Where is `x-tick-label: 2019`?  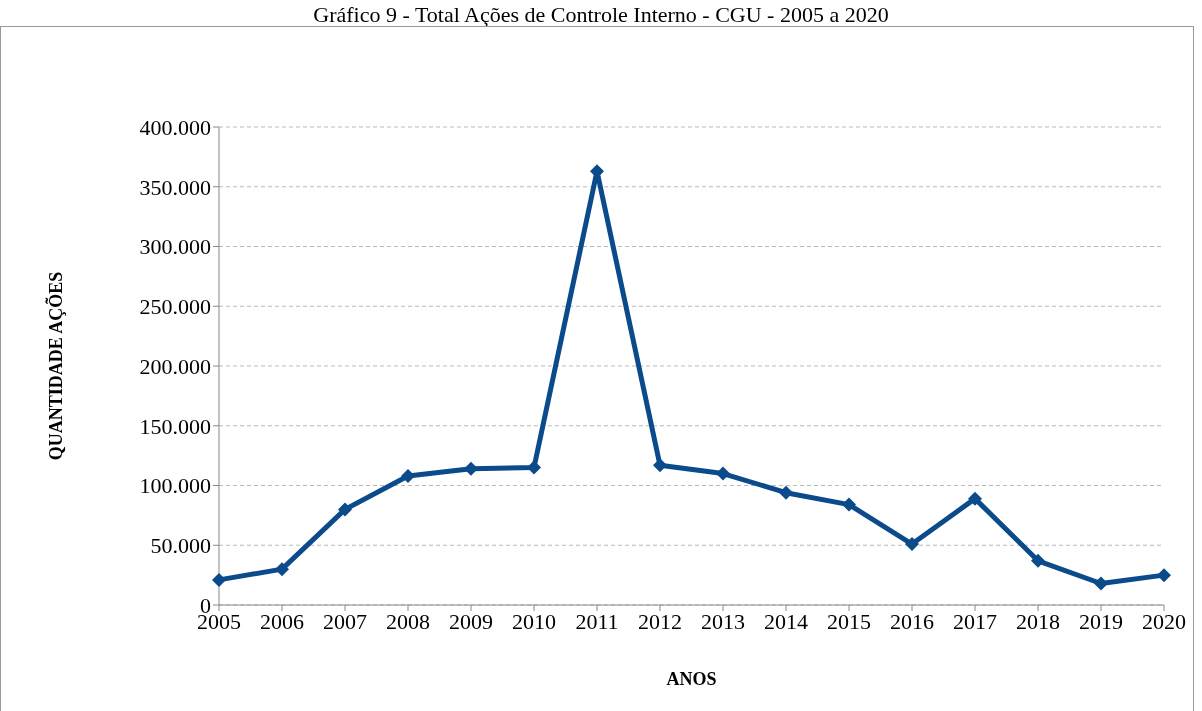 x-tick-label: 2019 is located at coordinates (1101, 621).